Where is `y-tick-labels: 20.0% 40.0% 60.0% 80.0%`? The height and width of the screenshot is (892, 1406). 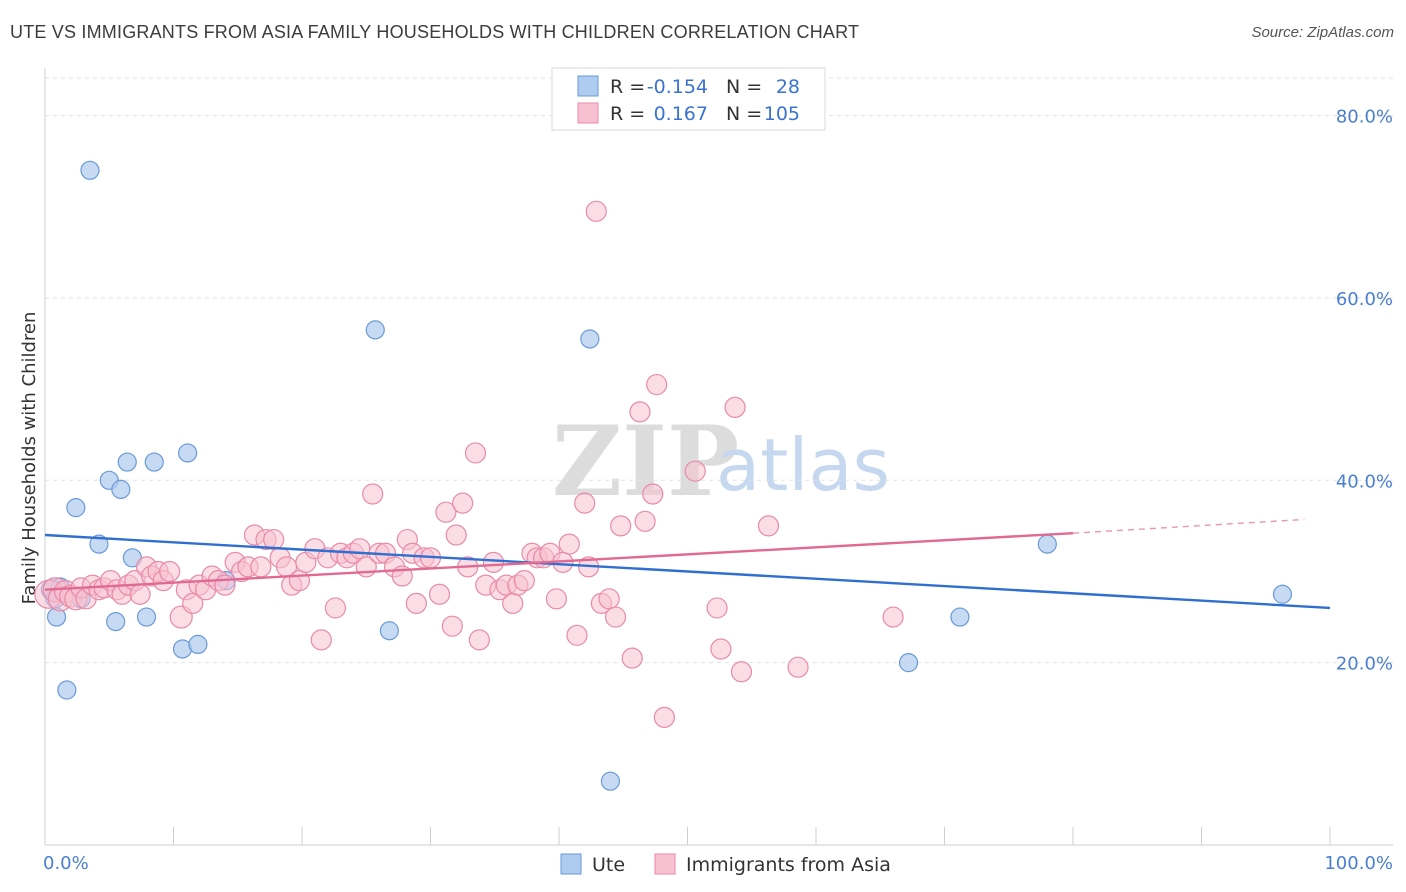 y-tick-labels: 20.0% 40.0% 60.0% 80.0% is located at coordinates (1364, 391).